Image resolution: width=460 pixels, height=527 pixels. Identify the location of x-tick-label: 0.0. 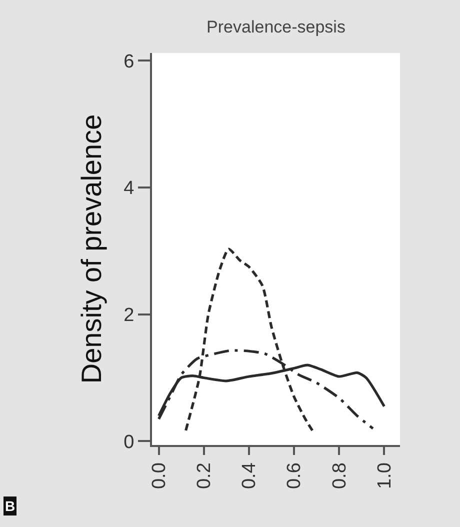
(159, 476).